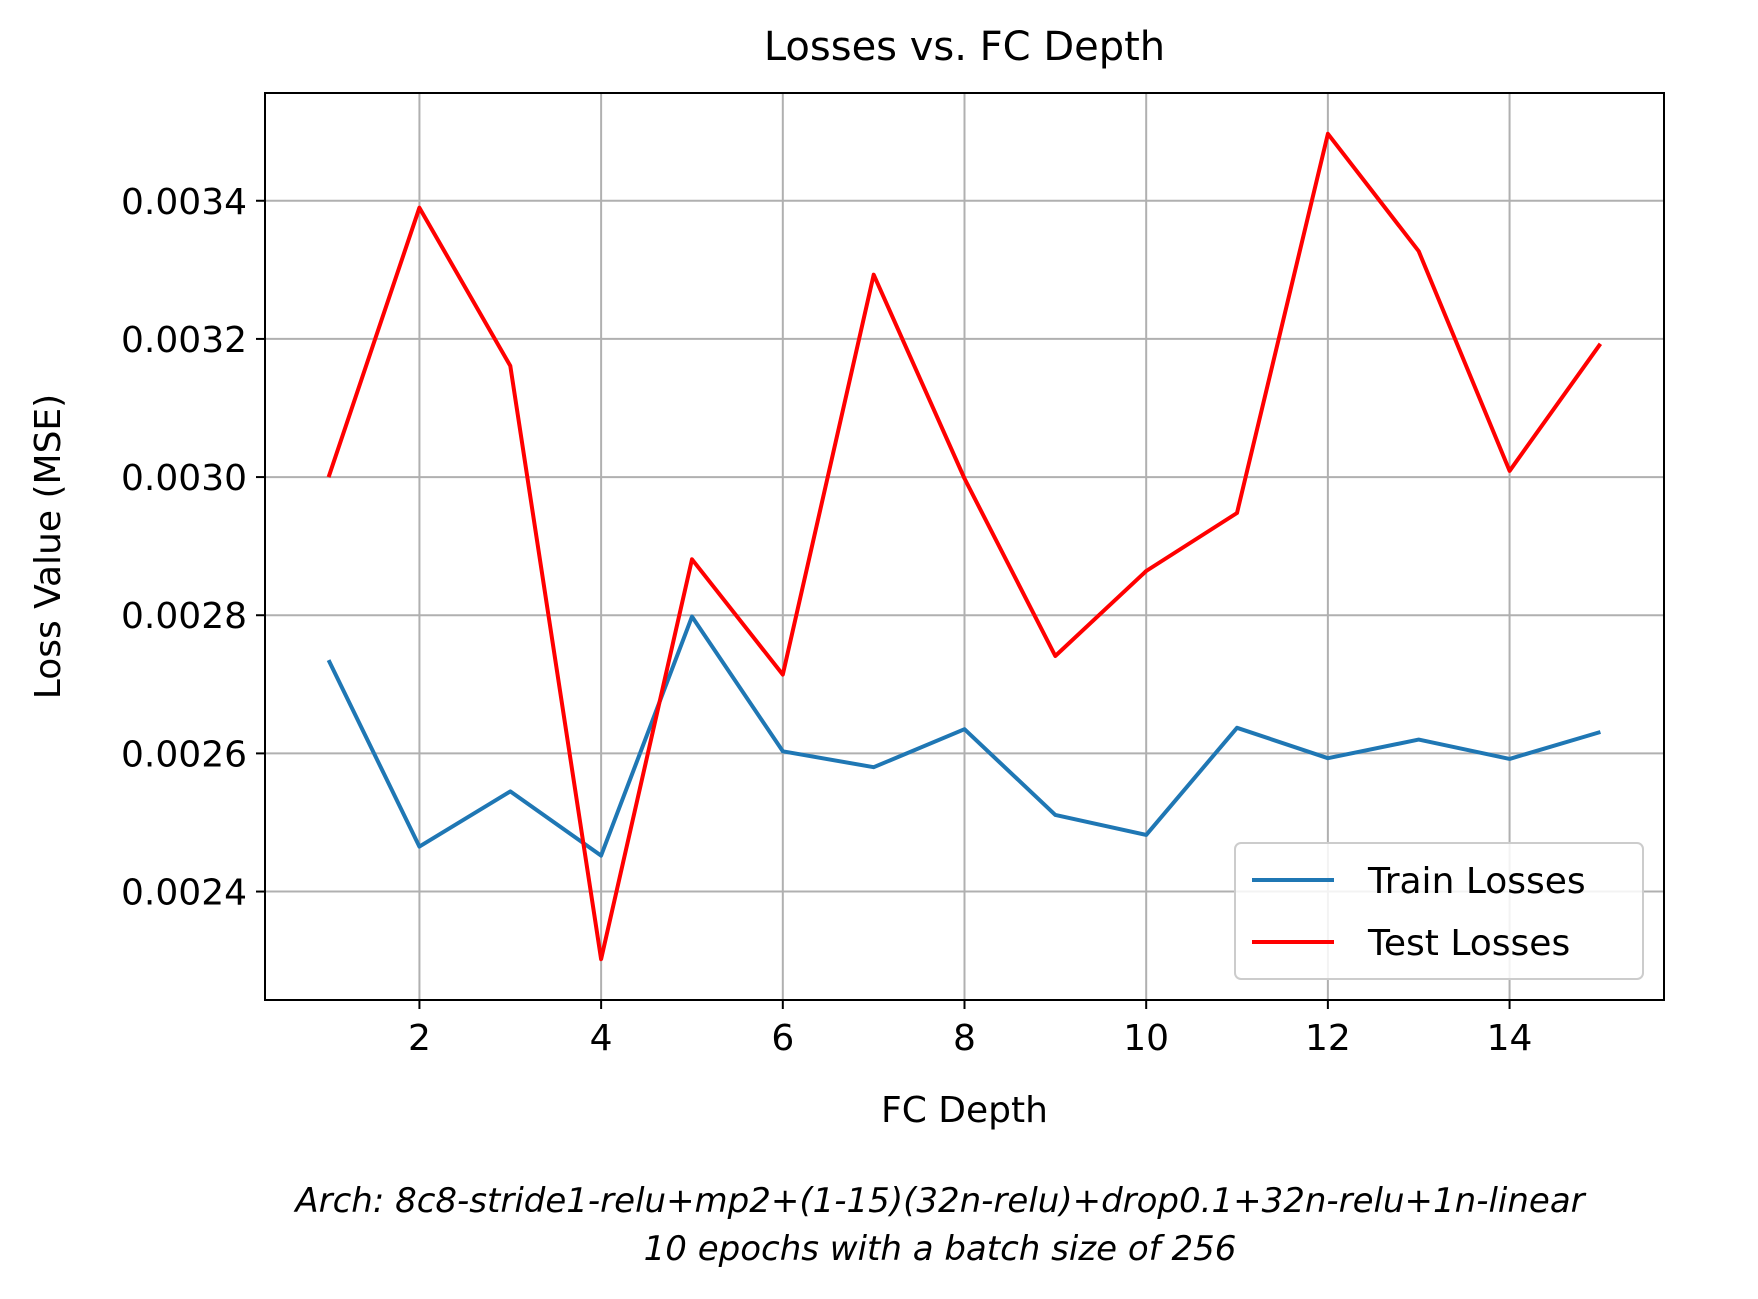  I want to click on x-tick-label: 2, so click(419, 1038).